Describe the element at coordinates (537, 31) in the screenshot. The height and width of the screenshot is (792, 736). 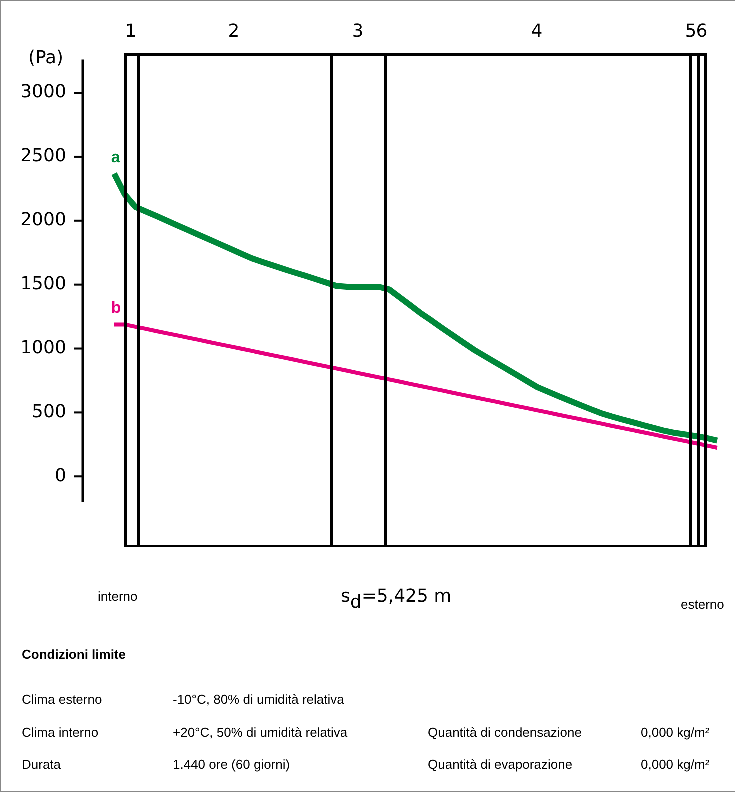
I see `text: 4` at that location.